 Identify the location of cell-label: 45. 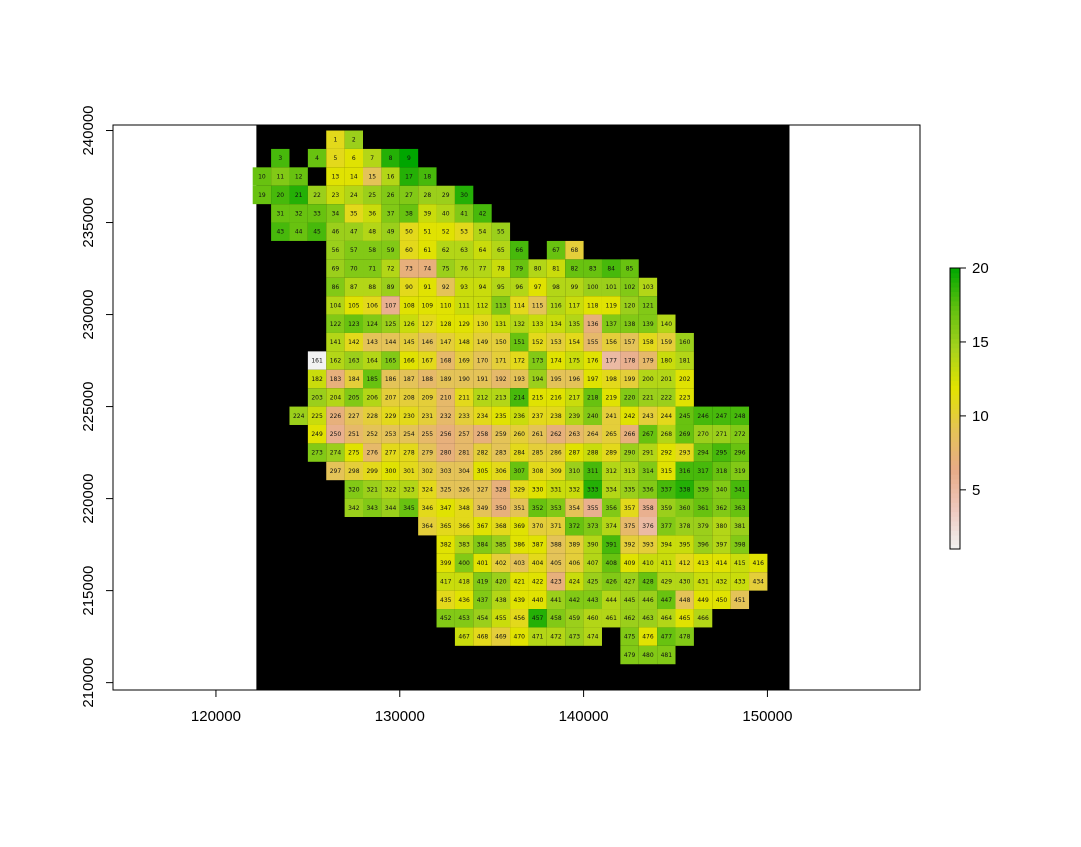
(317, 232).